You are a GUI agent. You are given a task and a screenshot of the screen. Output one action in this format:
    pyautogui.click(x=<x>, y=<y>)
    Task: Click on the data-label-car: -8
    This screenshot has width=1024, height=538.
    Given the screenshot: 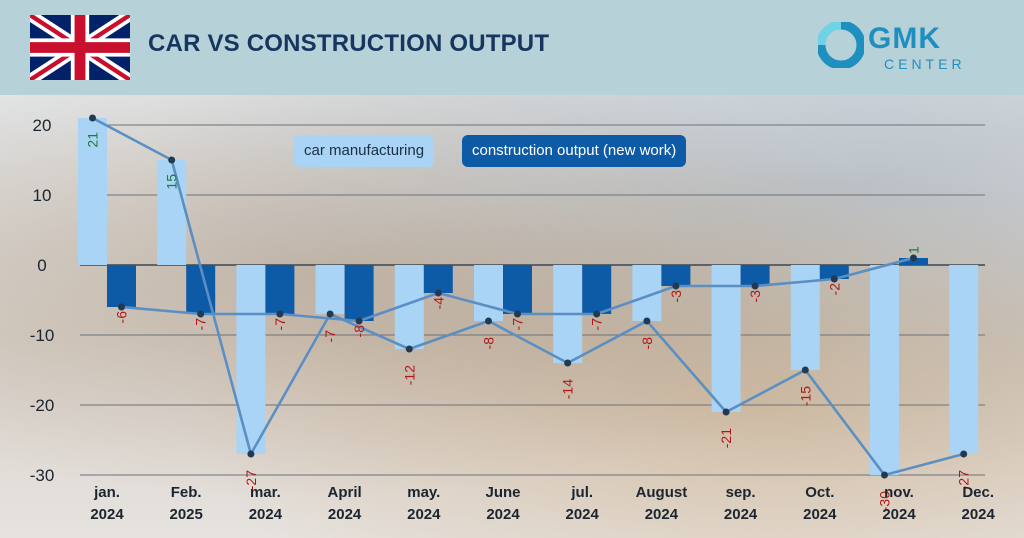 What is the action you would take?
    pyautogui.click(x=489, y=343)
    